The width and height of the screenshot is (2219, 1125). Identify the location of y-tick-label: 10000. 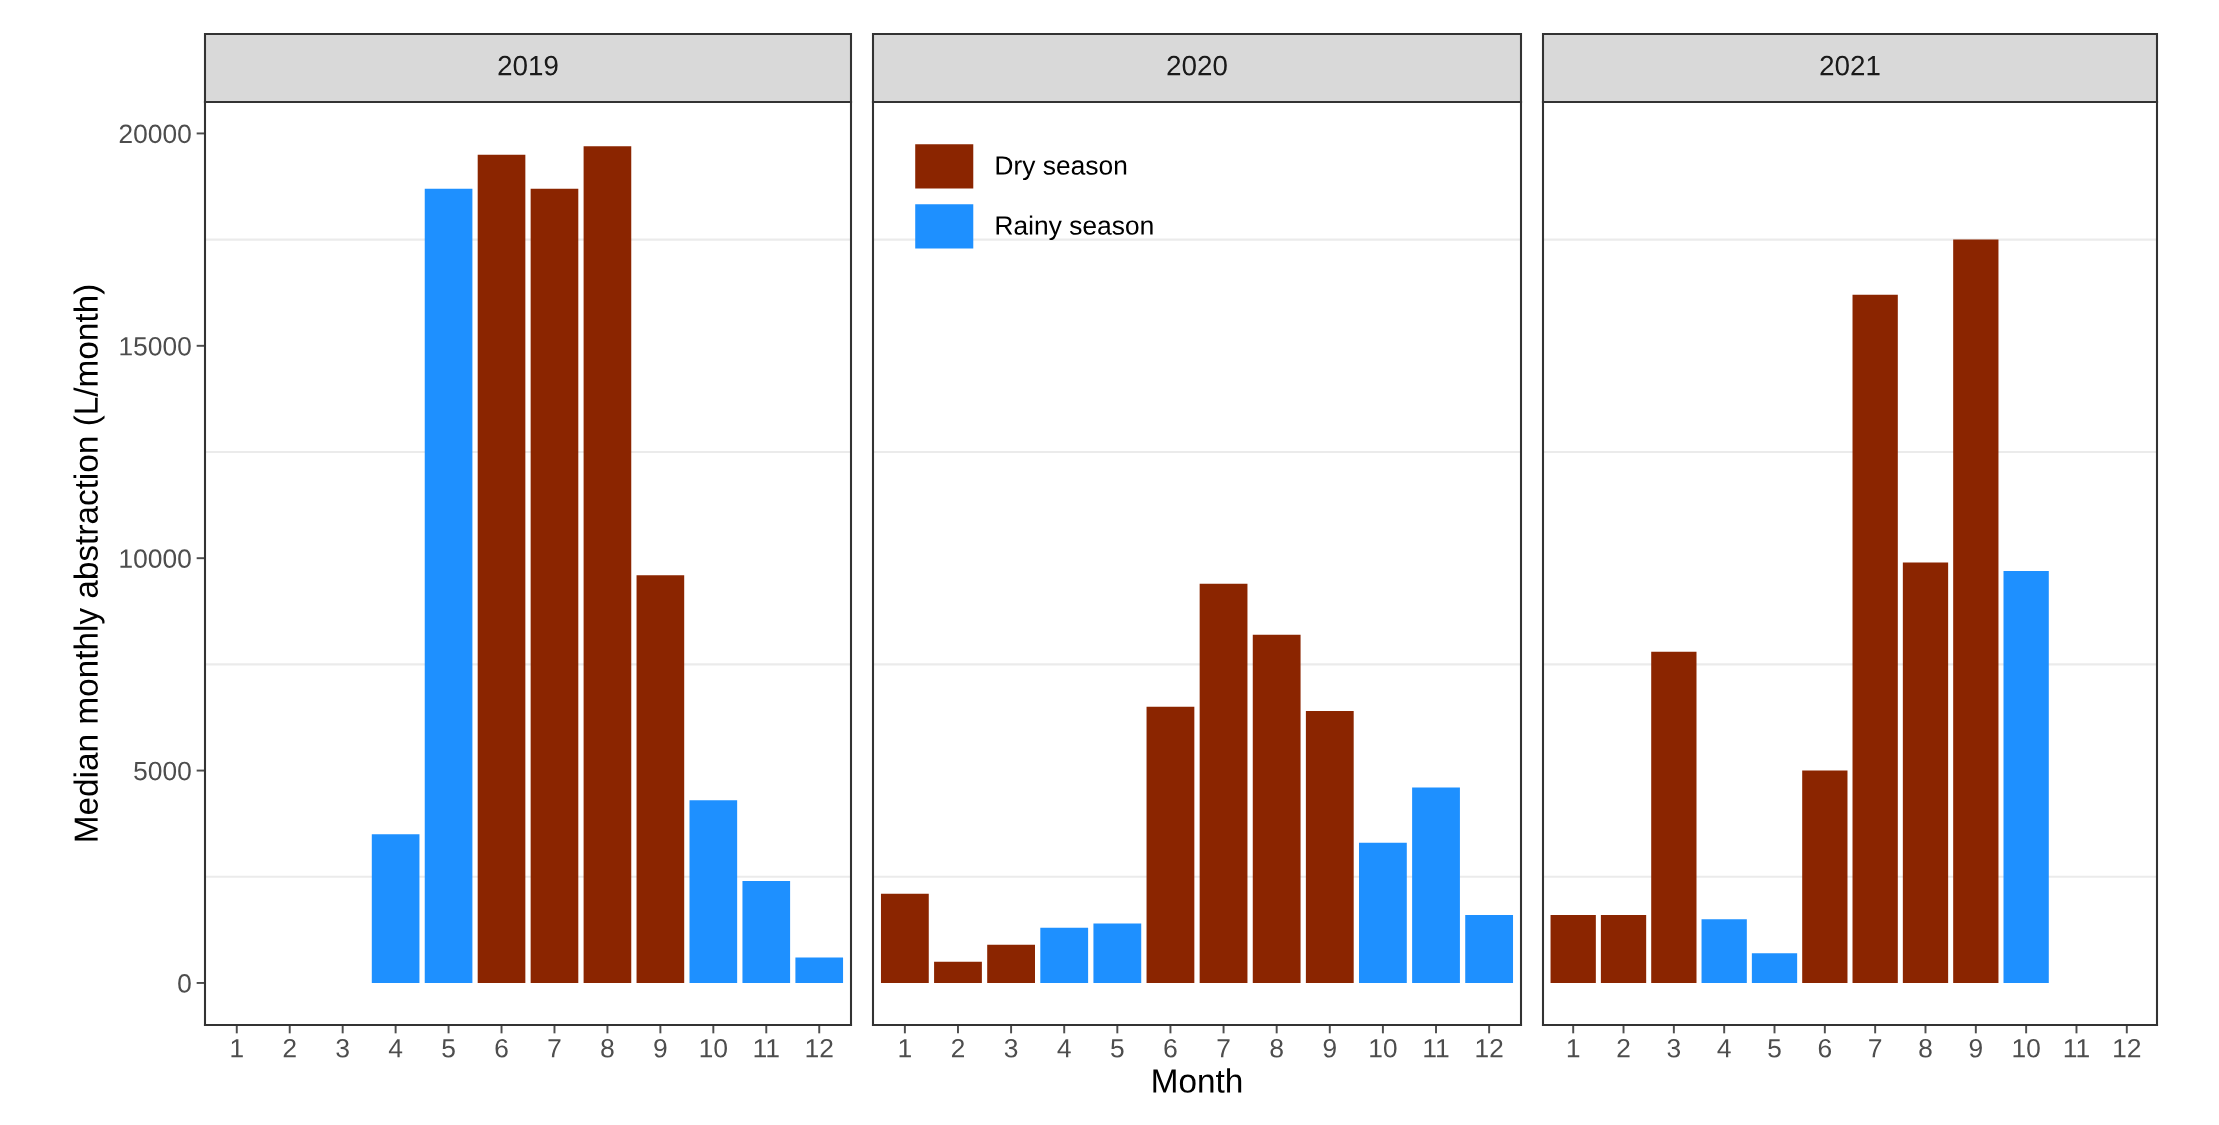
(155, 559).